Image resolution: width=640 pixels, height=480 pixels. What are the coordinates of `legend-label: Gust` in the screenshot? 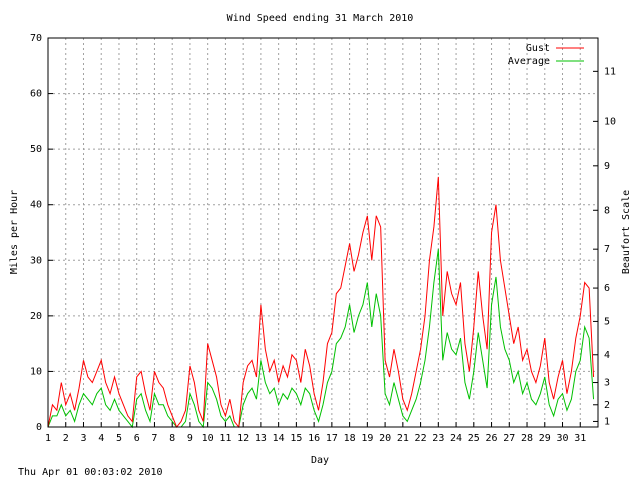 It's located at (538, 48).